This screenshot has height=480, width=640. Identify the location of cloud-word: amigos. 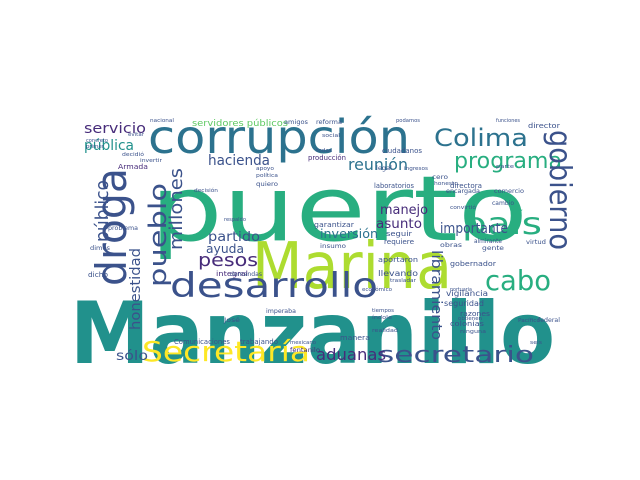
(296, 122).